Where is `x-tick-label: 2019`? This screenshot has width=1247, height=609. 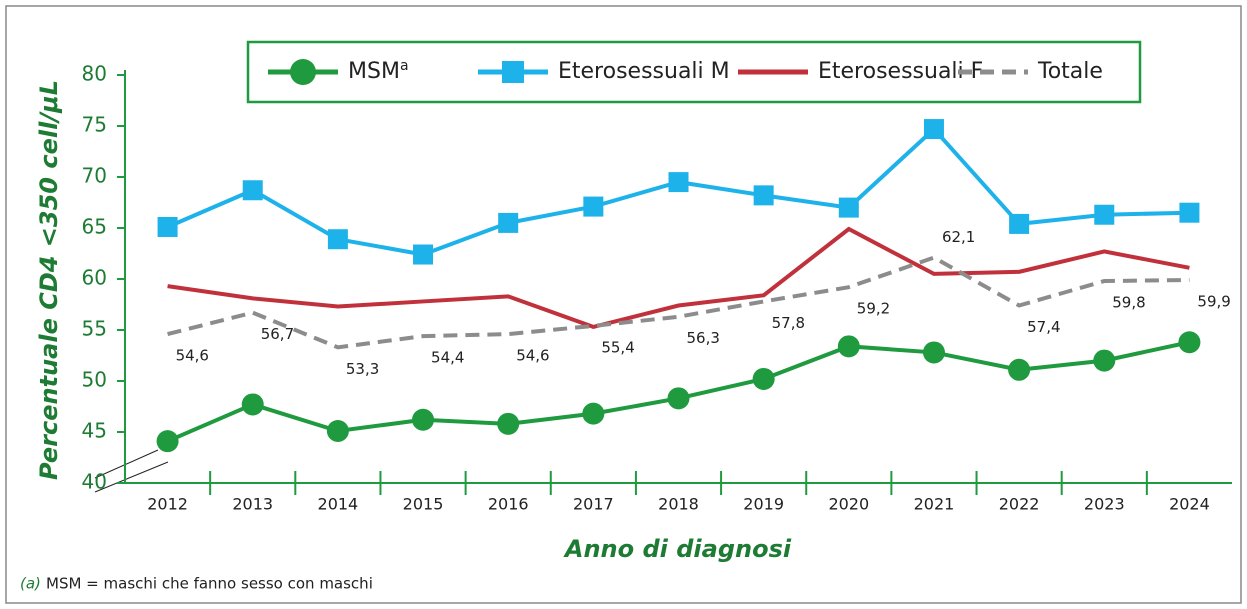
x-tick-label: 2019 is located at coordinates (763, 504).